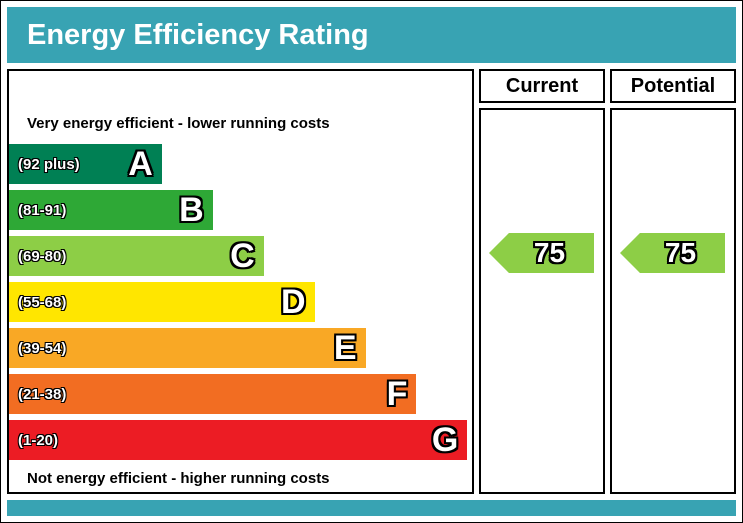 This screenshot has height=523, width=743. I want to click on band-bar-g: (1-20) G, so click(238, 440).